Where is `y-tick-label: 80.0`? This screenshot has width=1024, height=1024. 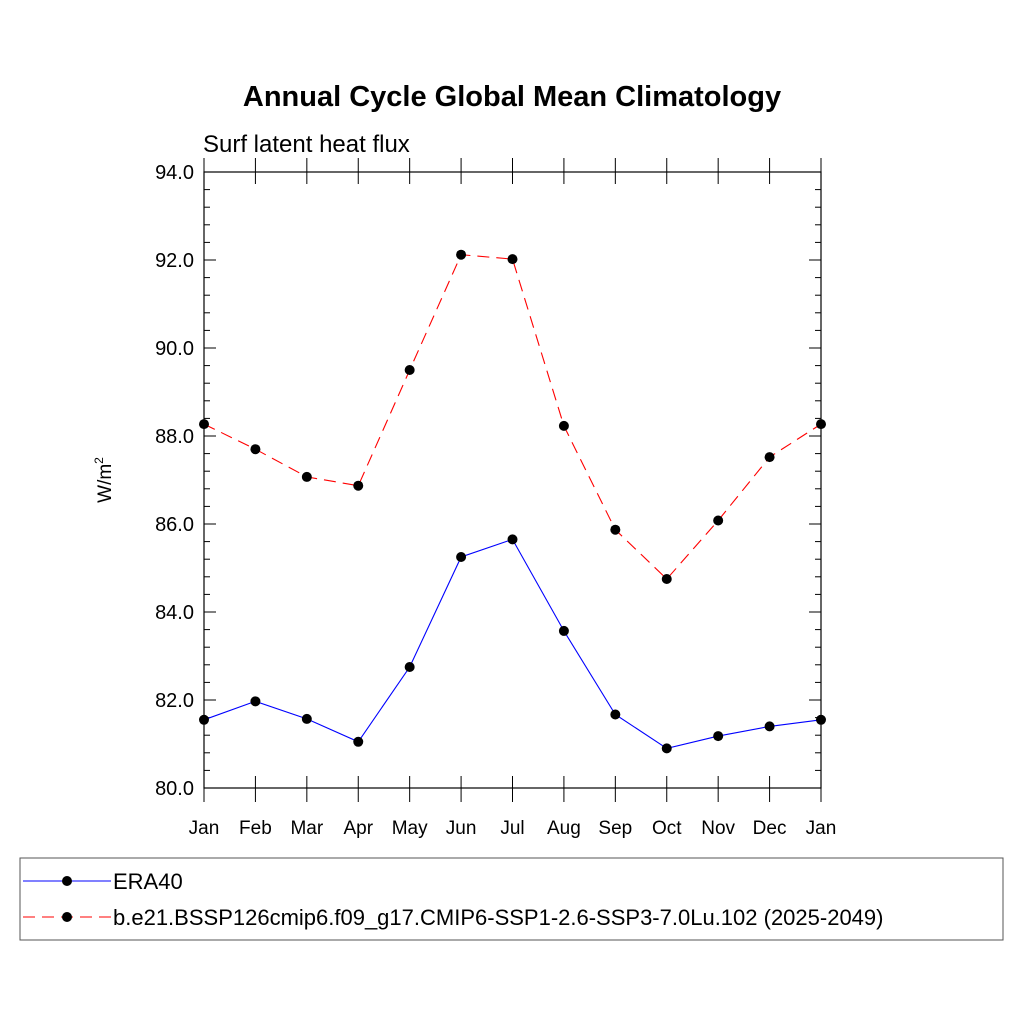 y-tick-label: 80.0 is located at coordinates (174, 789).